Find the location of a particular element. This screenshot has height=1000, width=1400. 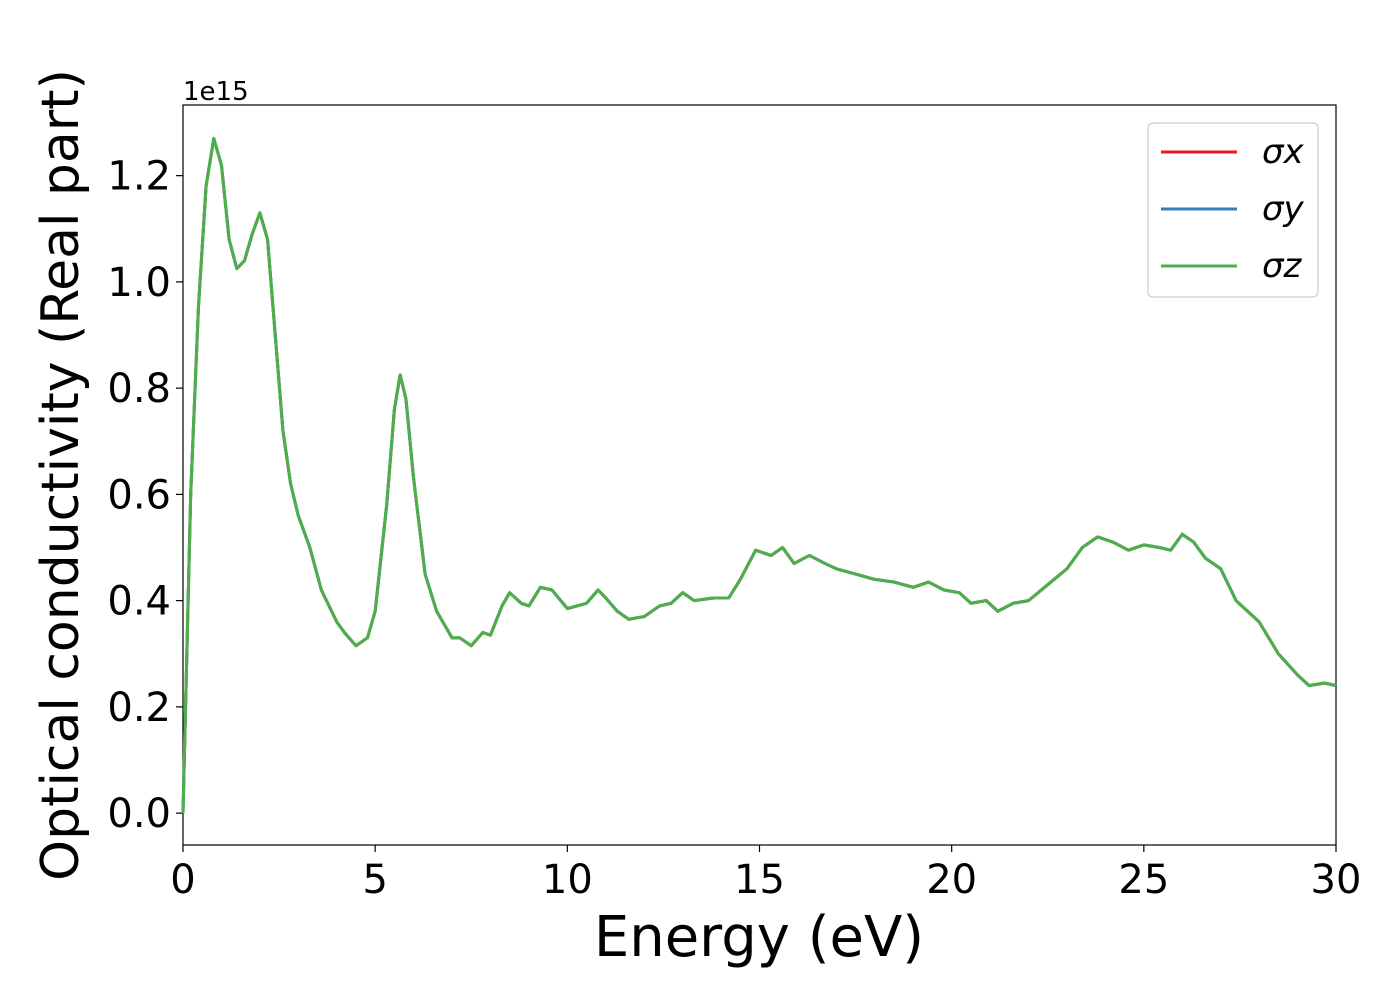

y-tick-label: 1.0 is located at coordinates (139, 283).